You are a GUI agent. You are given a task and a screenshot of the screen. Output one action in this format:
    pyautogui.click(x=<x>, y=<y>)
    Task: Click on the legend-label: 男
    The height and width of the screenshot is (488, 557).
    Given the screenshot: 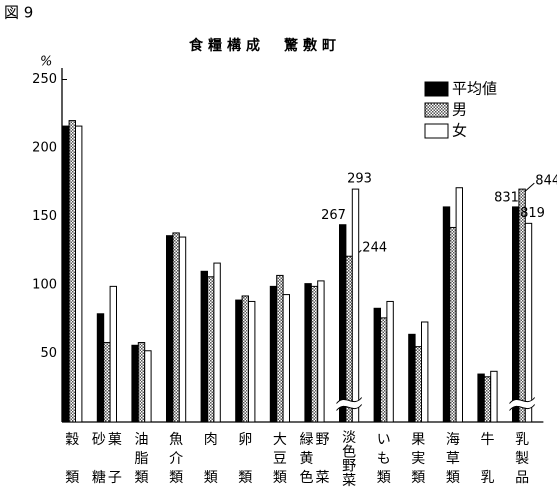 What is the action you would take?
    pyautogui.click(x=459, y=110)
    